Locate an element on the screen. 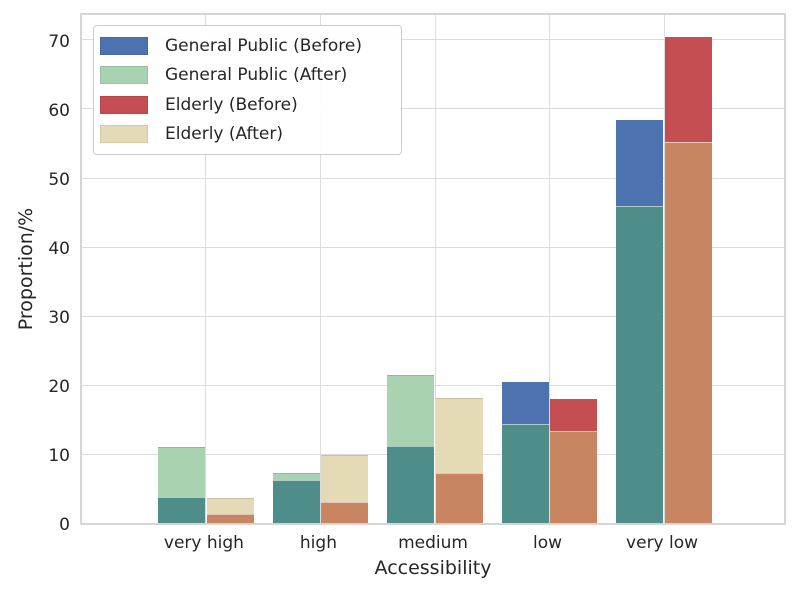 This screenshot has height=600, width=800. legend-item: Elderly (Before) is located at coordinates (250, 105).